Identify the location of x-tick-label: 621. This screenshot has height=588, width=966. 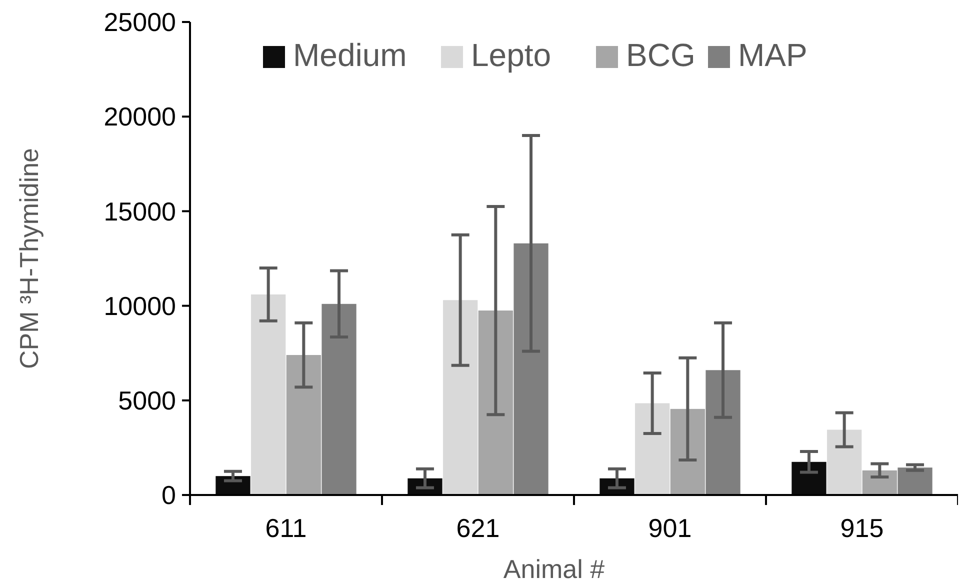
(478, 528).